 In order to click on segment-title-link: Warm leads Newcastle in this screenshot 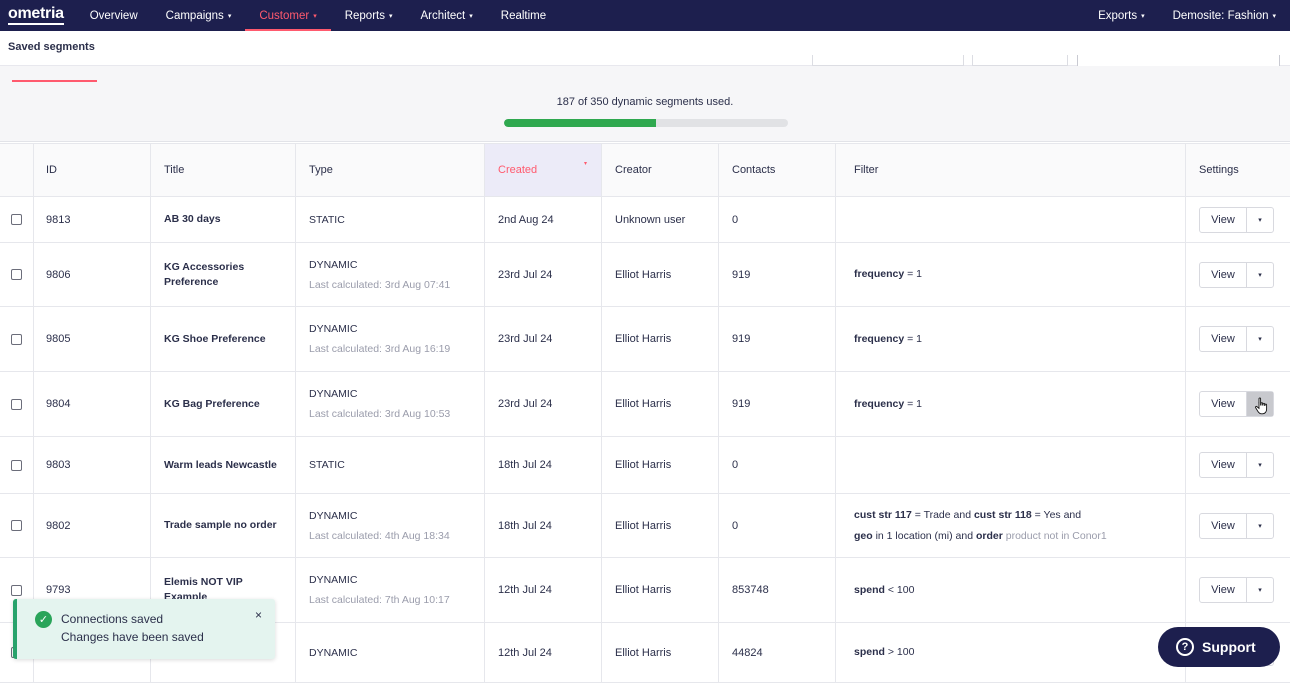, I will do `click(220, 464)`.